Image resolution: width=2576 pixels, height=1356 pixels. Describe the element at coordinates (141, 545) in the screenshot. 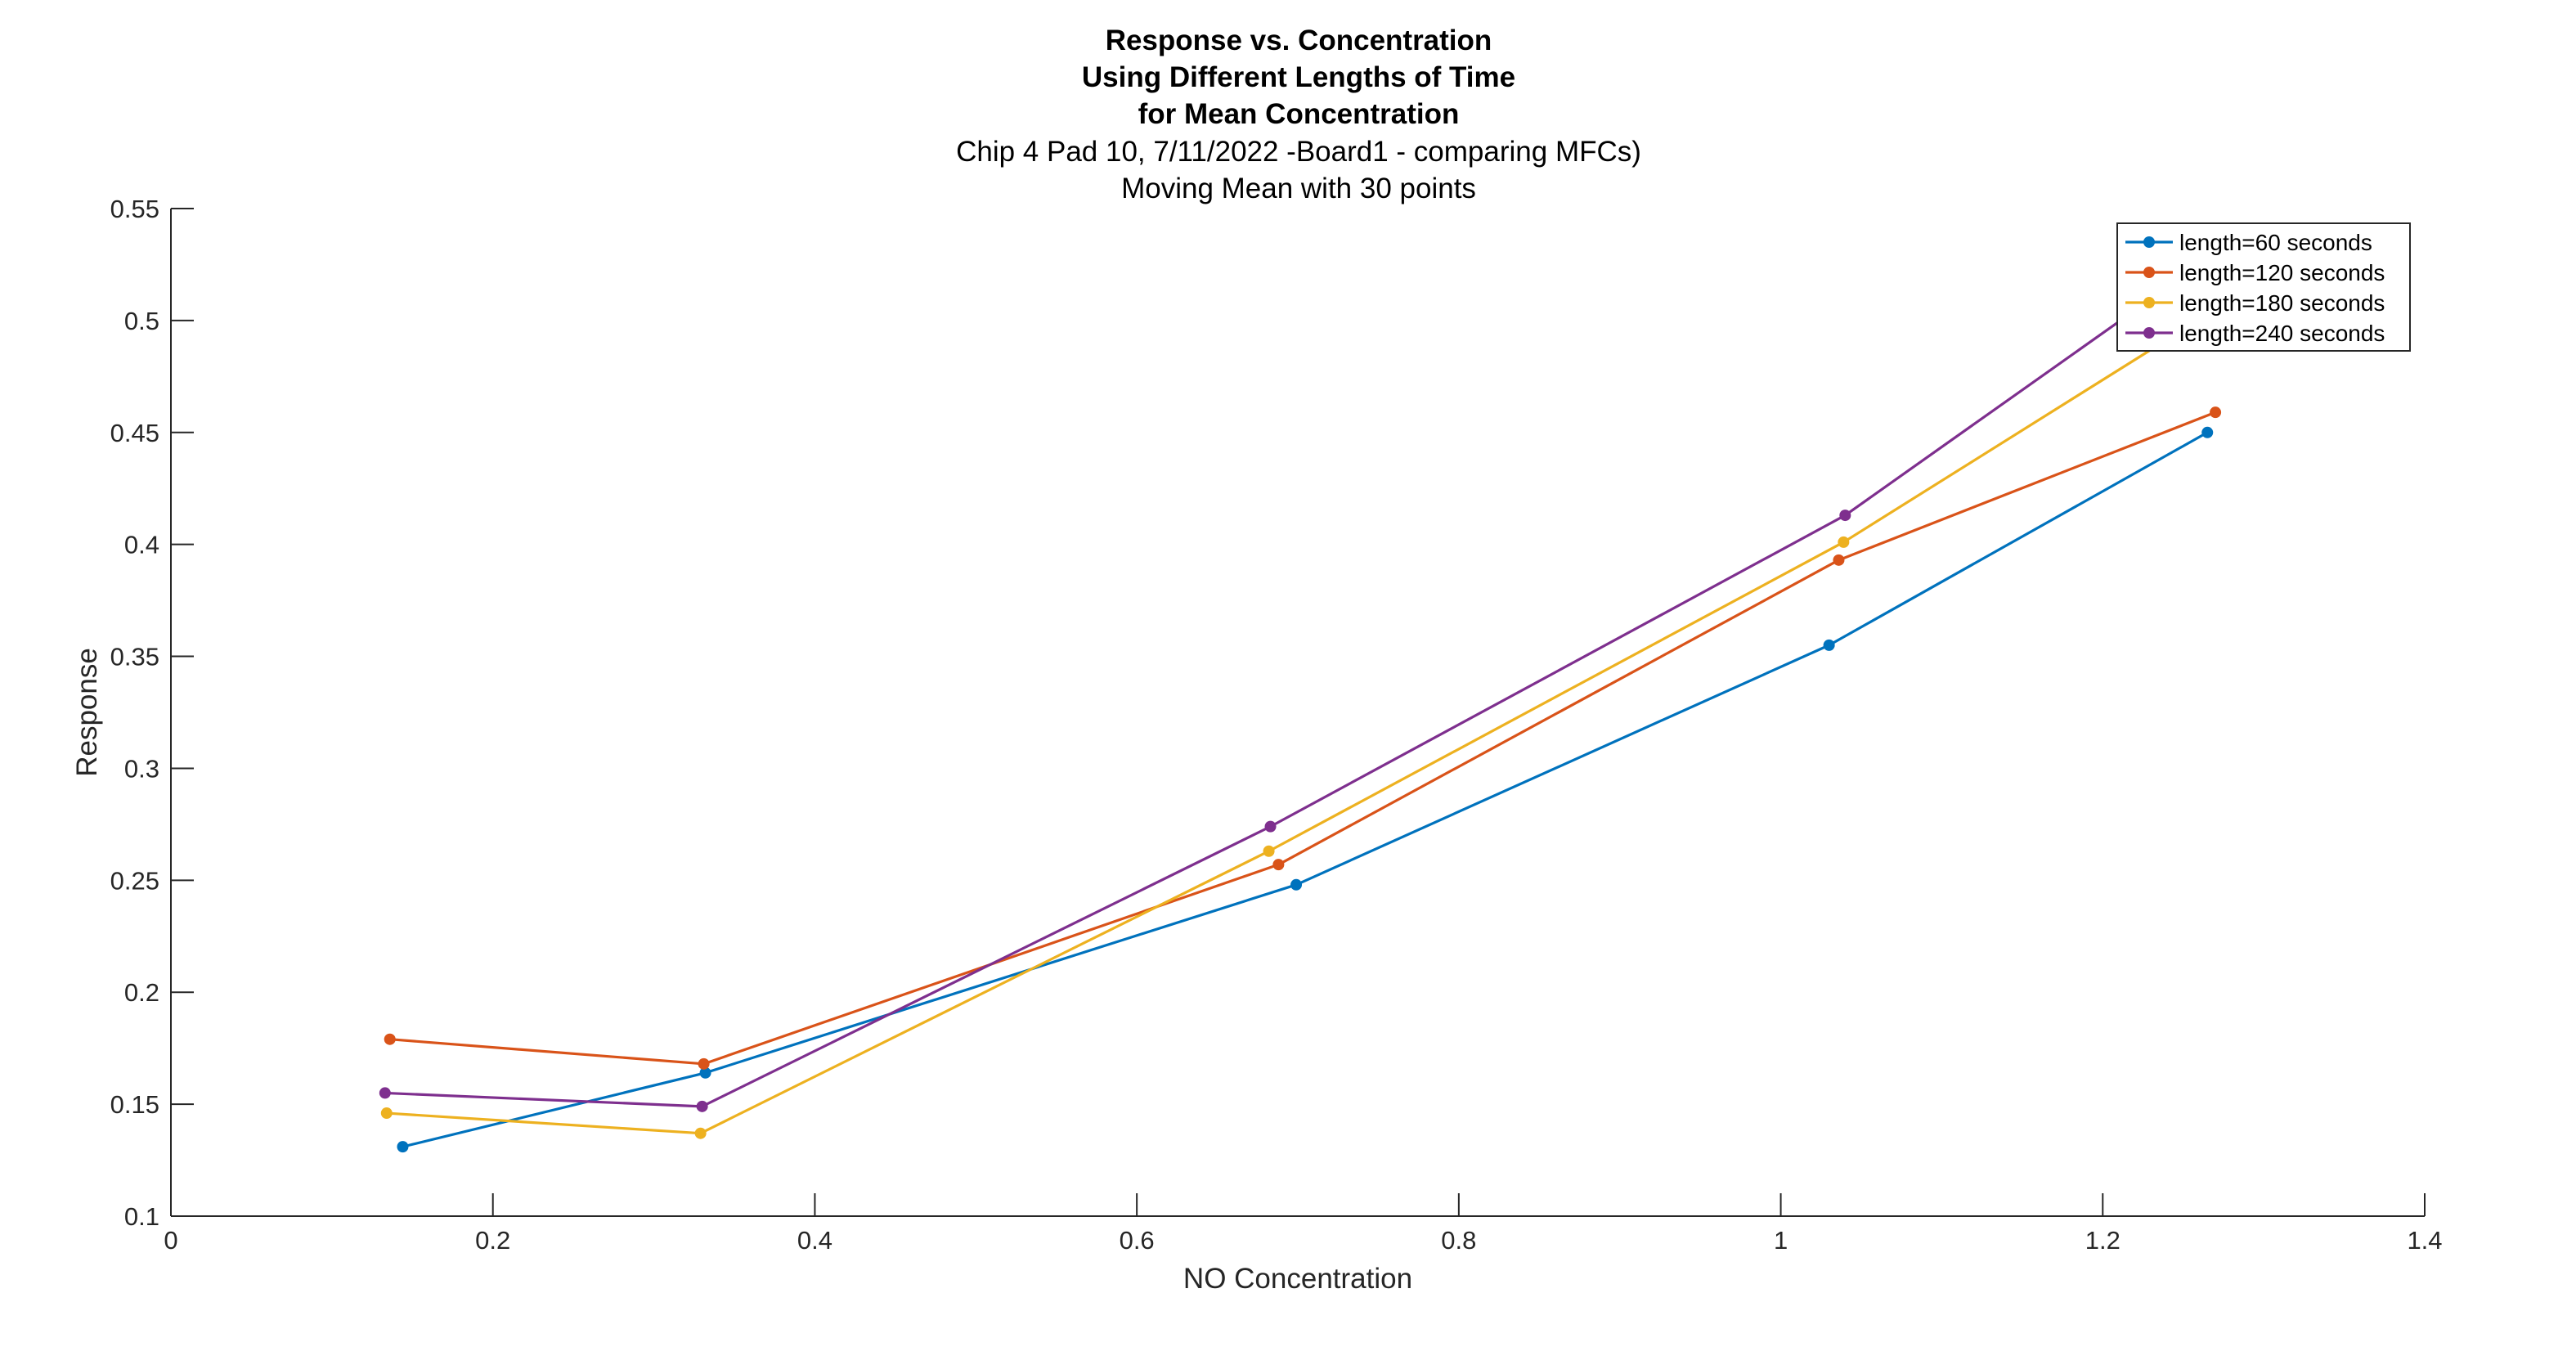

I see `y-tick-label: 0.4` at that location.